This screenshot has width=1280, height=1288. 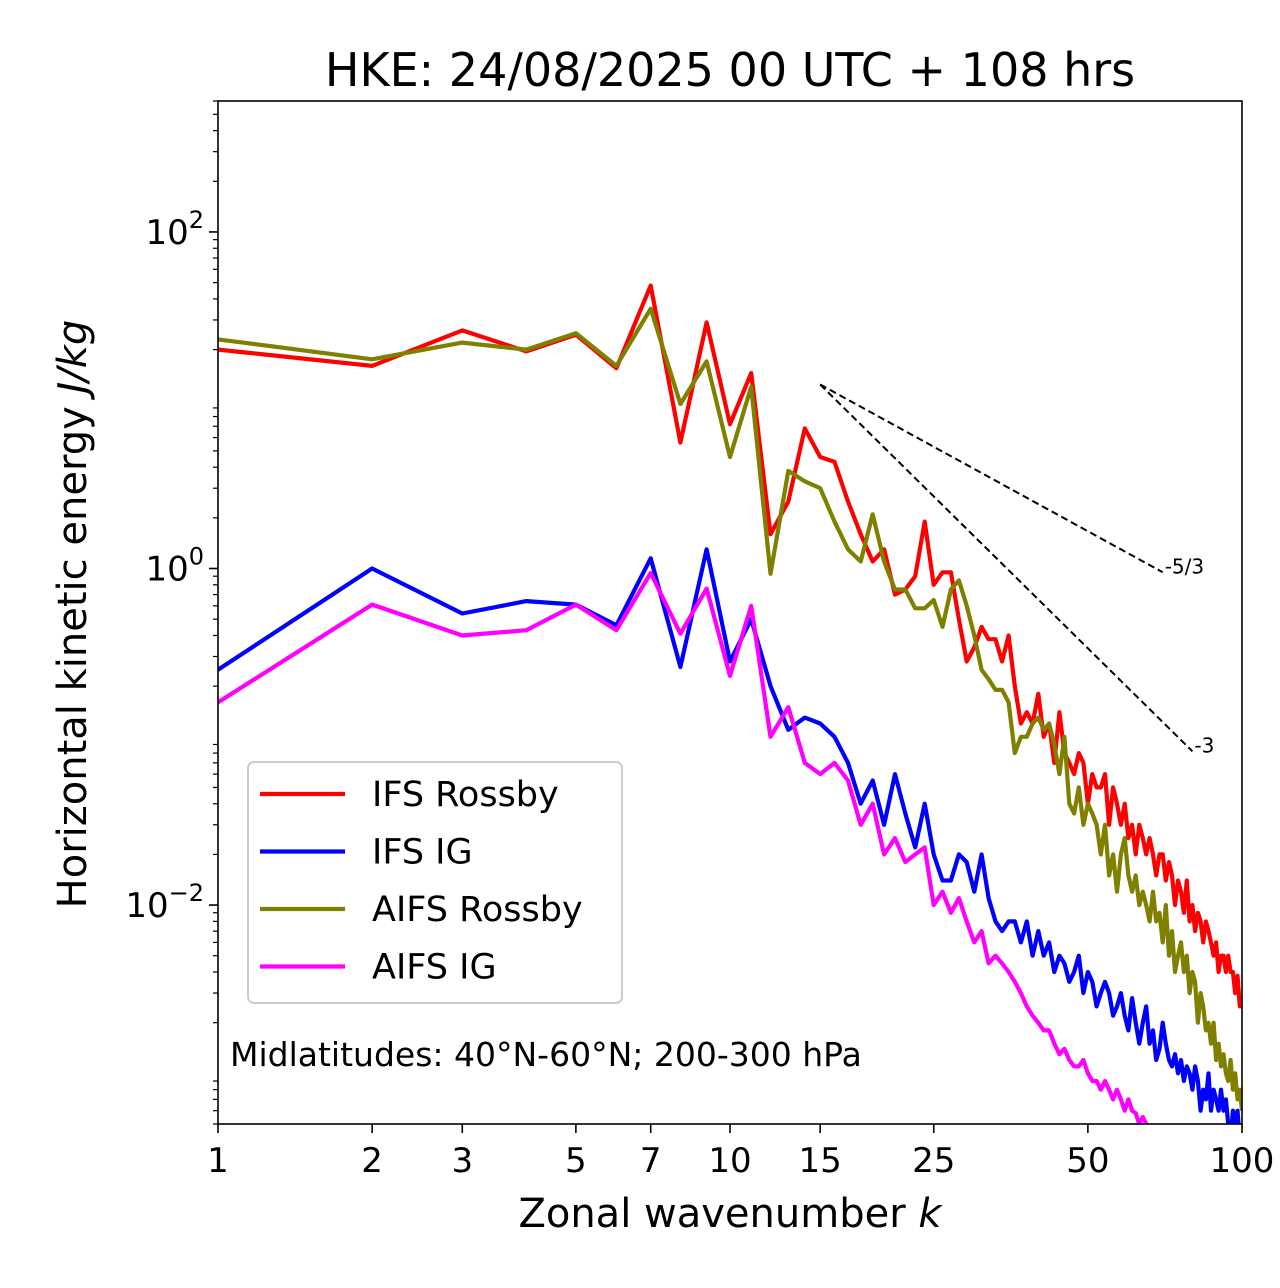 I want to click on x-axis-label-space, so click(x=912, y=1214).